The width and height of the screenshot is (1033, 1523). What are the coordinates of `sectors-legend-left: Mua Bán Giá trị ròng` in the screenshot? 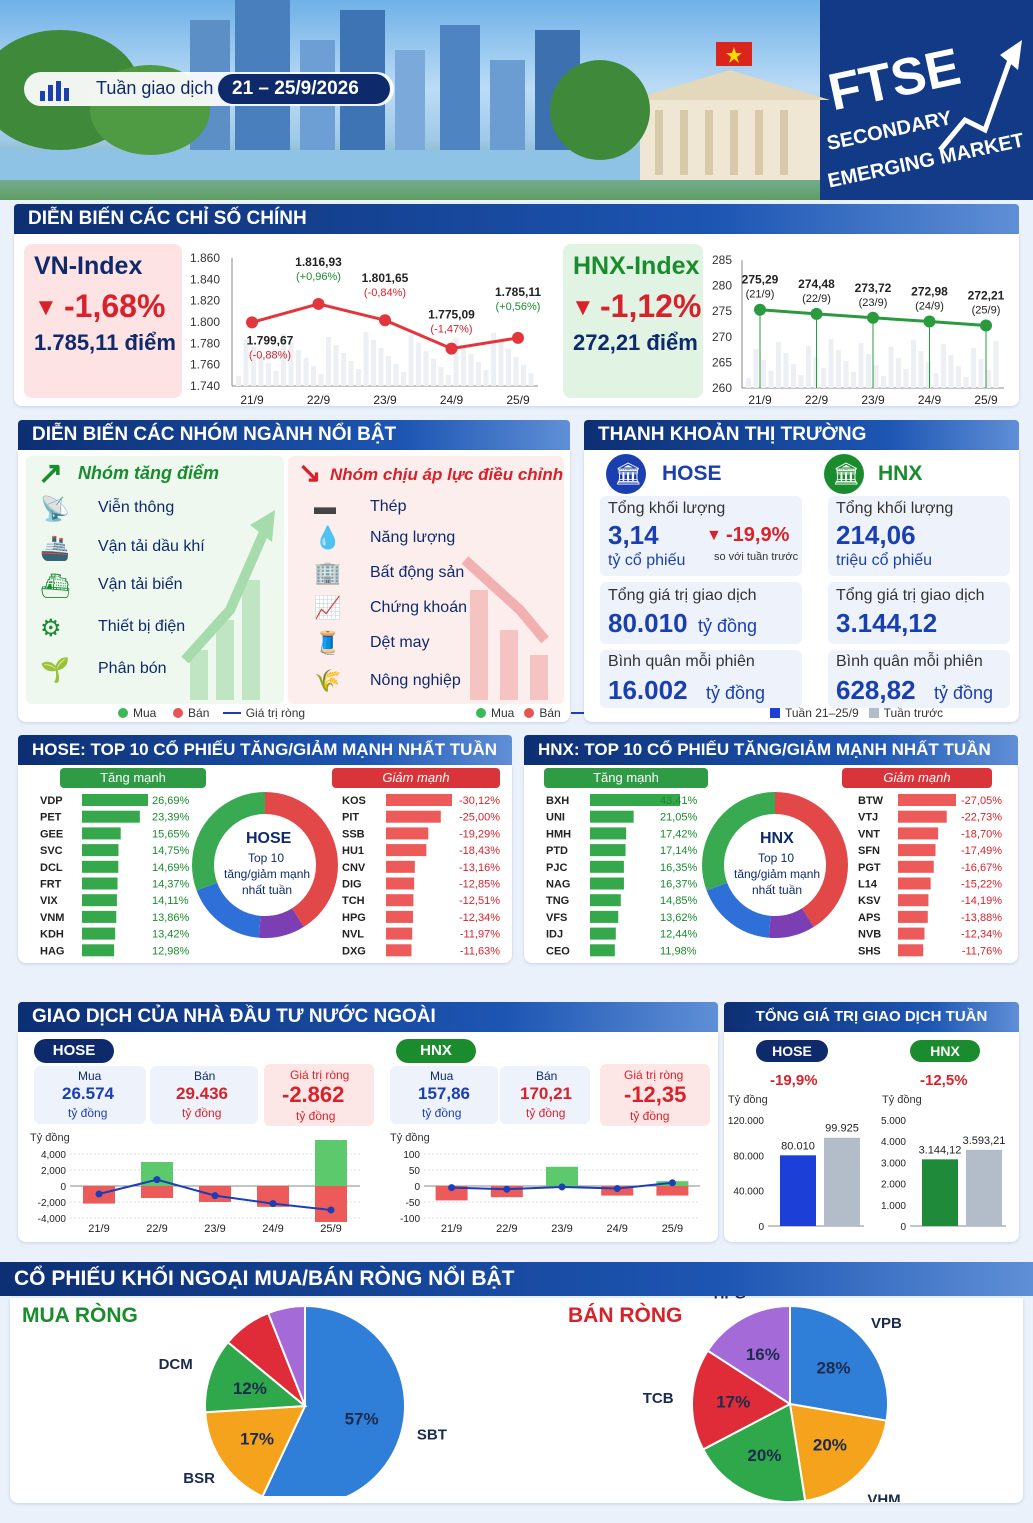 It's located at (211, 713).